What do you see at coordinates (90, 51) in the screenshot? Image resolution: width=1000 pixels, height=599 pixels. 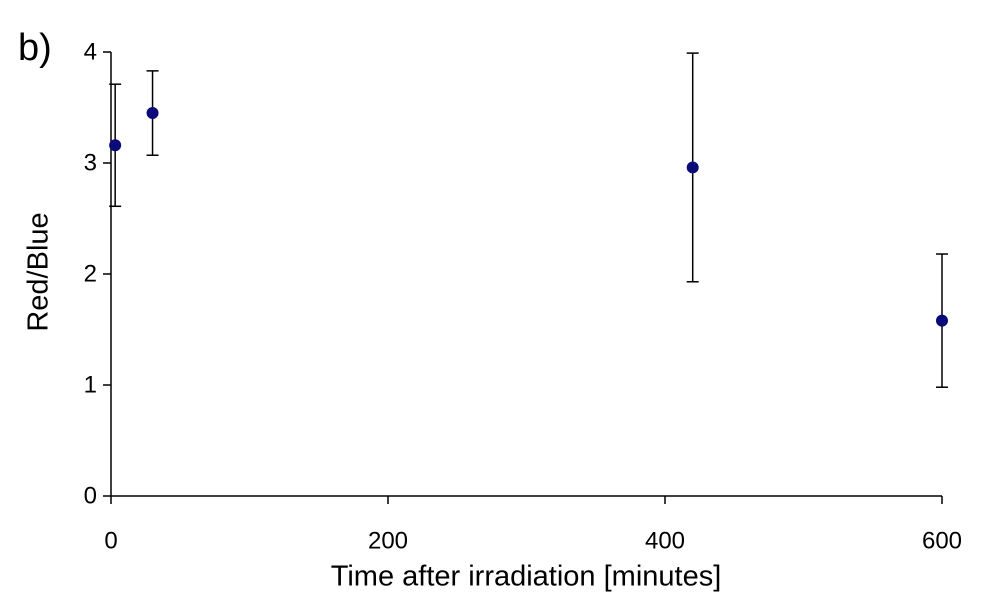 I see `y-tick-label: 4` at bounding box center [90, 51].